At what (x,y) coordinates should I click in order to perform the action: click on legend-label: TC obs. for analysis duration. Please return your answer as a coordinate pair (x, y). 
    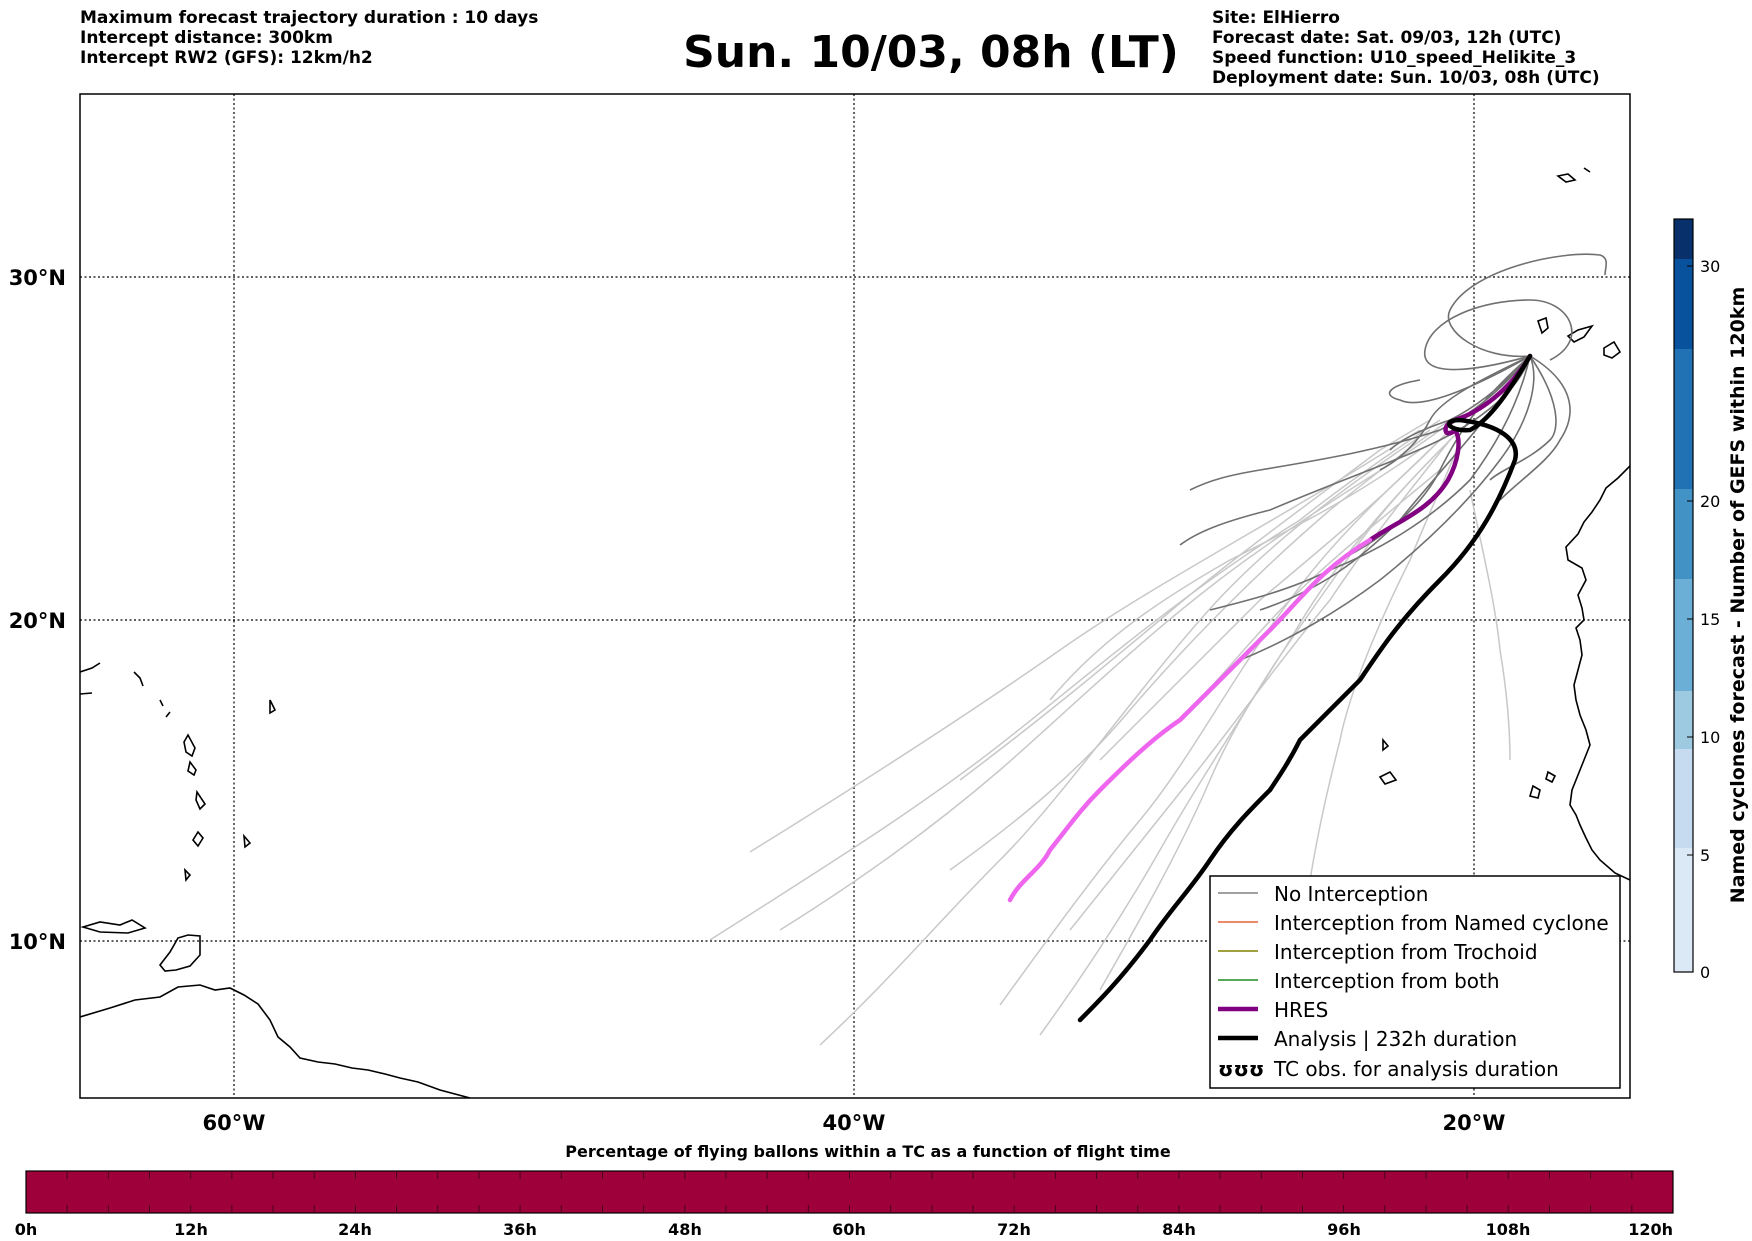
    Looking at the image, I should click on (1416, 1069).